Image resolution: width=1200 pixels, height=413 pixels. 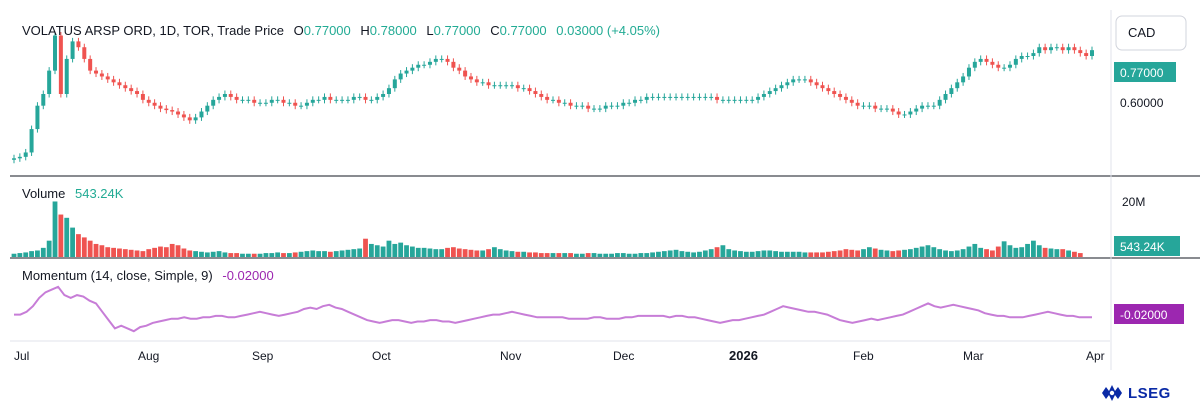 What do you see at coordinates (547, 229) in the screenshot?
I see `volume-pane` at bounding box center [547, 229].